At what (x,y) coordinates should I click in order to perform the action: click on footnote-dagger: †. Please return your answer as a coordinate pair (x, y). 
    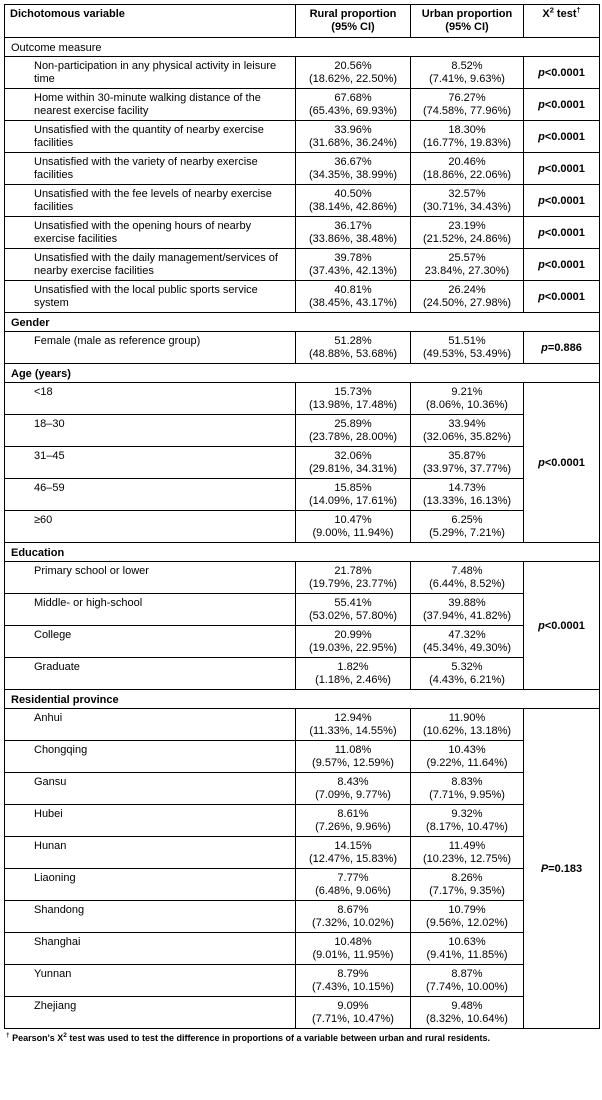
    Looking at the image, I should click on (8, 1035).